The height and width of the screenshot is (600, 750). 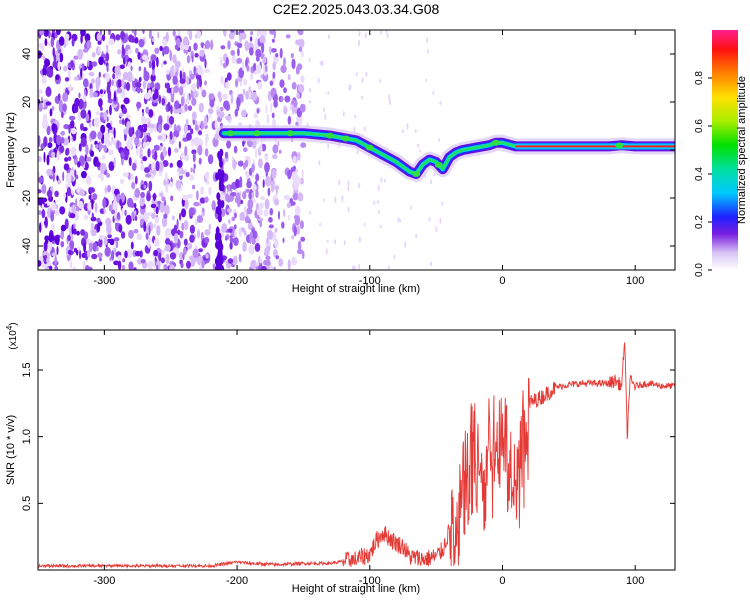 What do you see at coordinates (27, 436) in the screenshot?
I see `snr-y-tick-label: 1.0` at bounding box center [27, 436].